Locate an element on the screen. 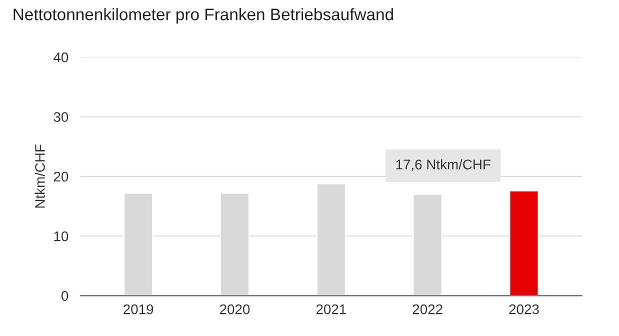 The height and width of the screenshot is (336, 619). x-tick-label: 2022 is located at coordinates (427, 309).